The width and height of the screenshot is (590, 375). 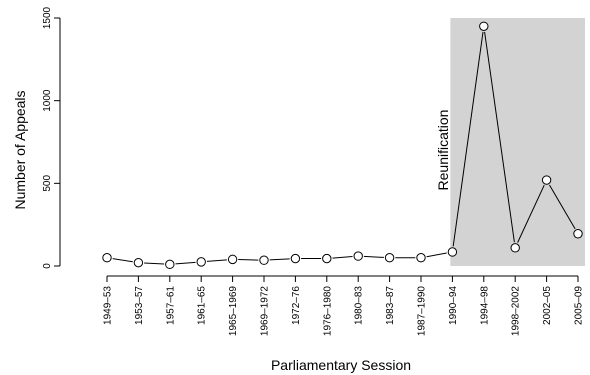 I want to click on x-tick-label: 1987–1990, so click(x=422, y=311).